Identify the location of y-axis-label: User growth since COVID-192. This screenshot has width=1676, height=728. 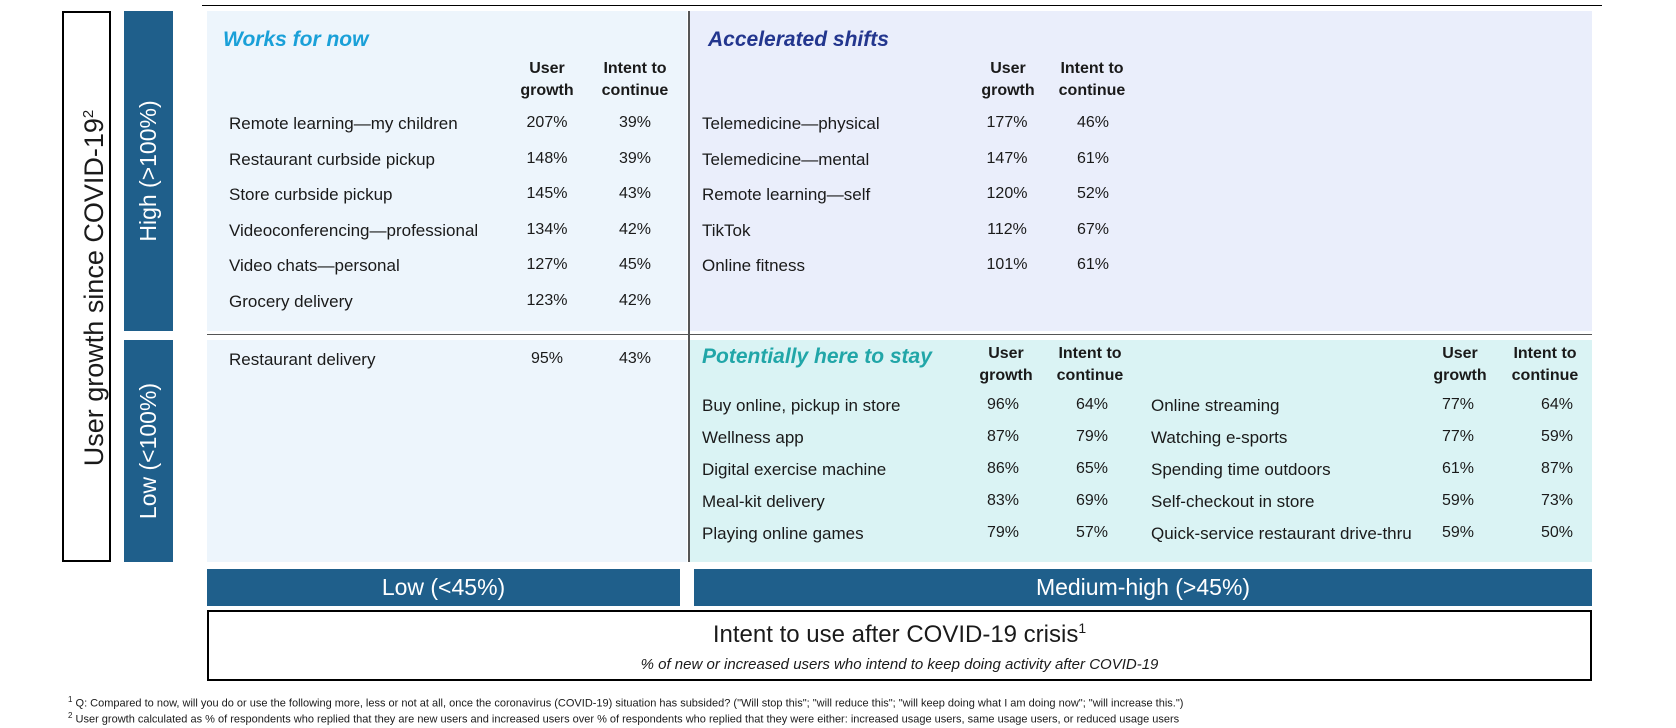
(94, 288).